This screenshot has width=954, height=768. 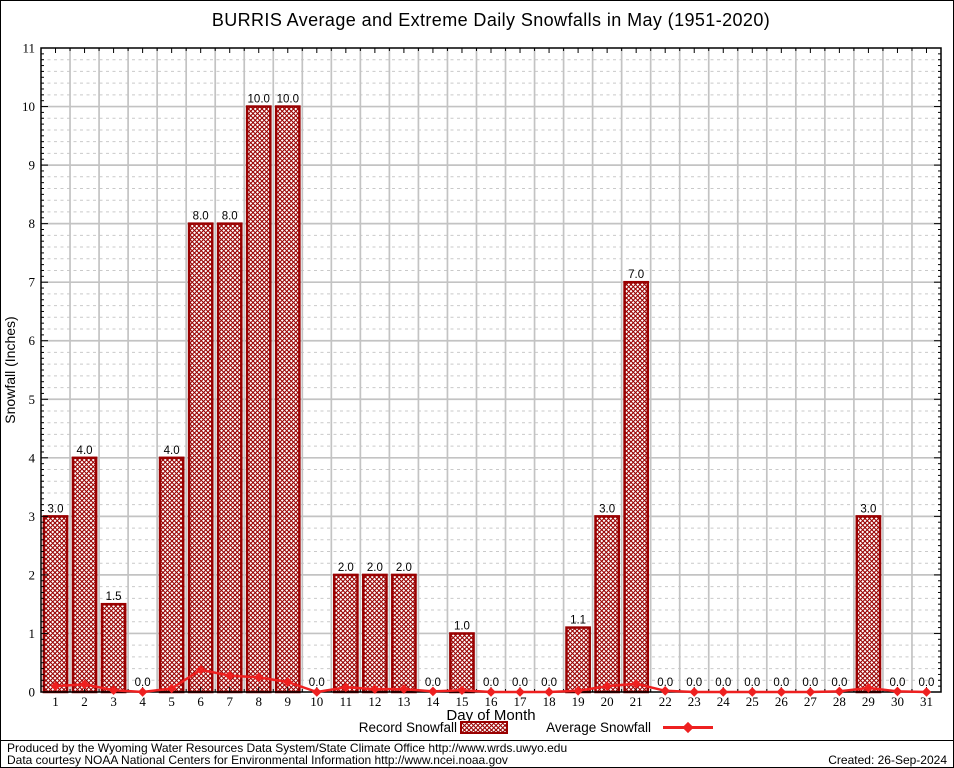 I want to click on legend-average-label: Average Snowfall, so click(x=598, y=727).